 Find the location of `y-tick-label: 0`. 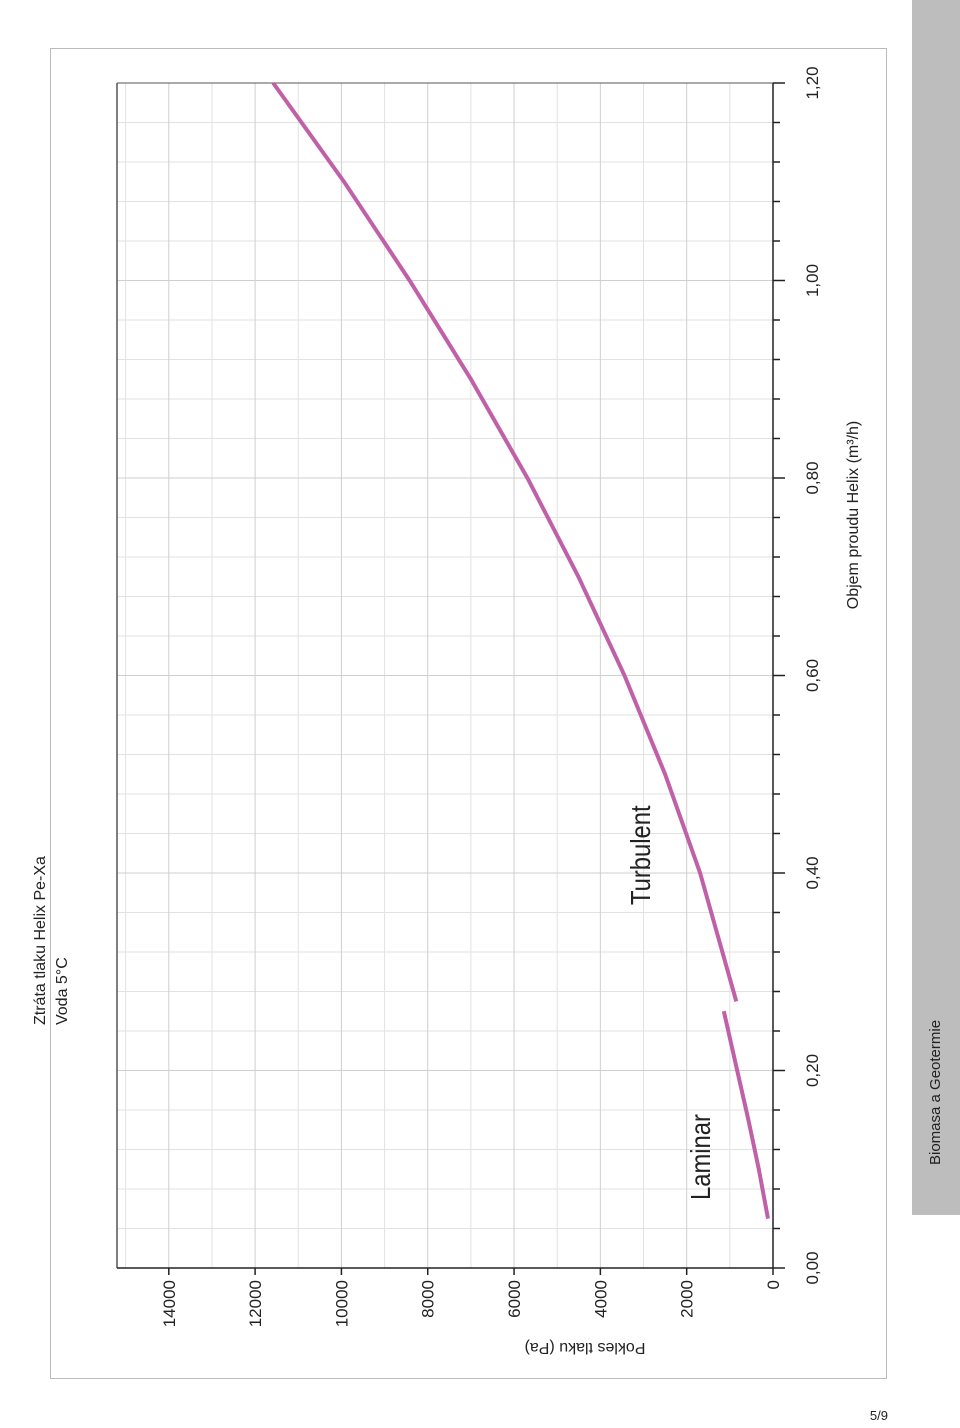

y-tick-label: 0 is located at coordinates (773, 1284).